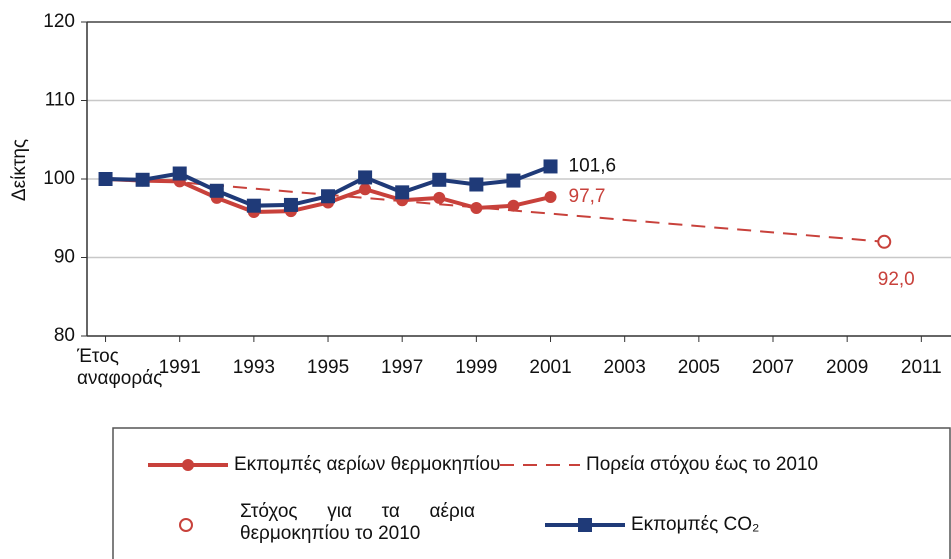 The image size is (951, 559). What do you see at coordinates (773, 367) in the screenshot?
I see `x-tick-label: 2007` at bounding box center [773, 367].